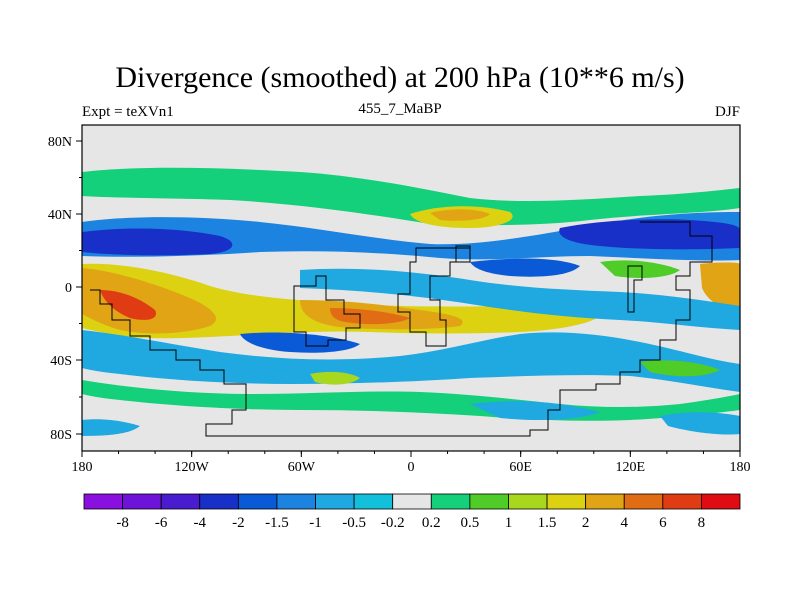 The image size is (800, 600). I want to click on field-orange-north, so click(460, 215).